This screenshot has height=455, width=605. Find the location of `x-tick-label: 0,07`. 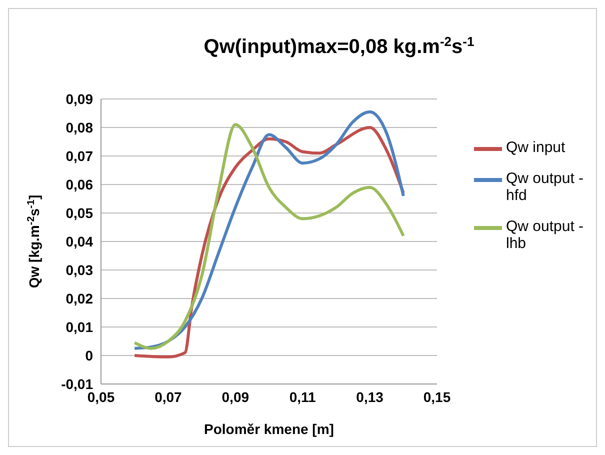

x-tick-label: 0,07 is located at coordinates (168, 396).